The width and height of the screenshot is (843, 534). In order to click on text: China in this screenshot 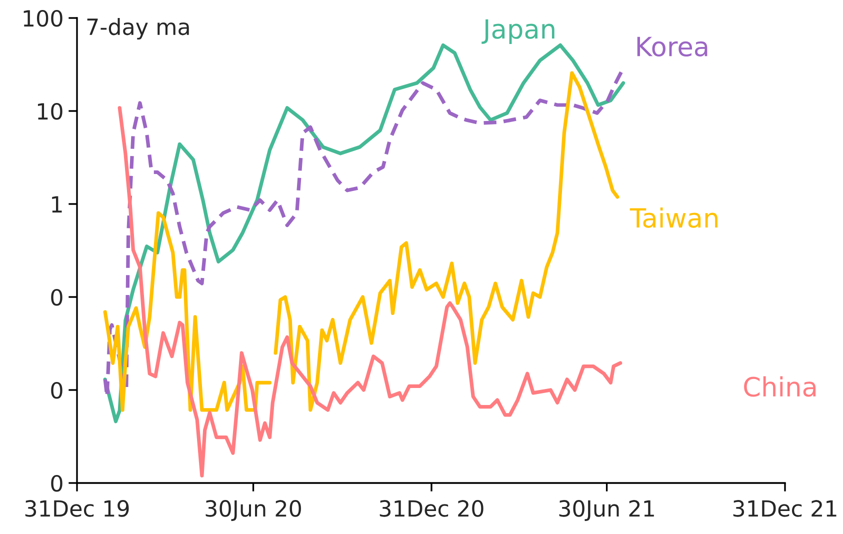, I will do `click(780, 386)`.